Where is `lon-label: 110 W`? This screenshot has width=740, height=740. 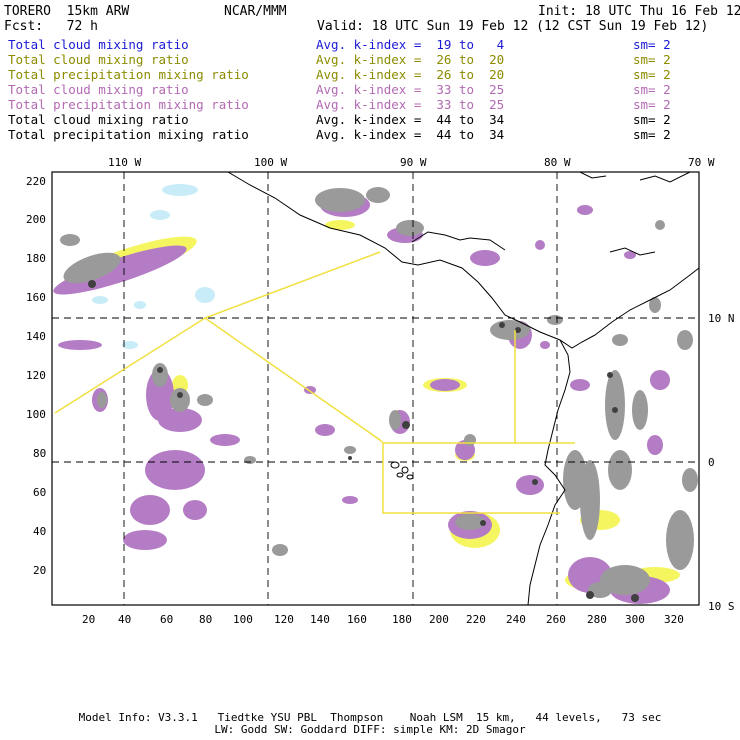 lon-label: 110 W is located at coordinates (125, 162).